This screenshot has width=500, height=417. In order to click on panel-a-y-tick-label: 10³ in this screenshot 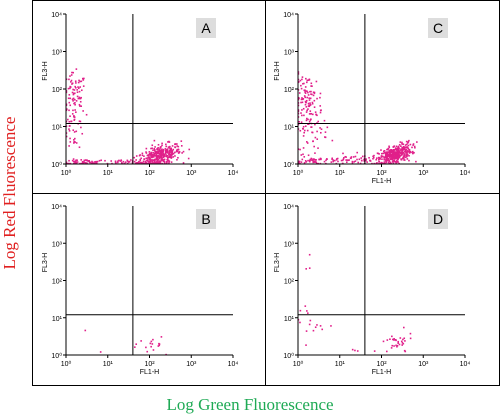, I will do `click(57, 53)`.